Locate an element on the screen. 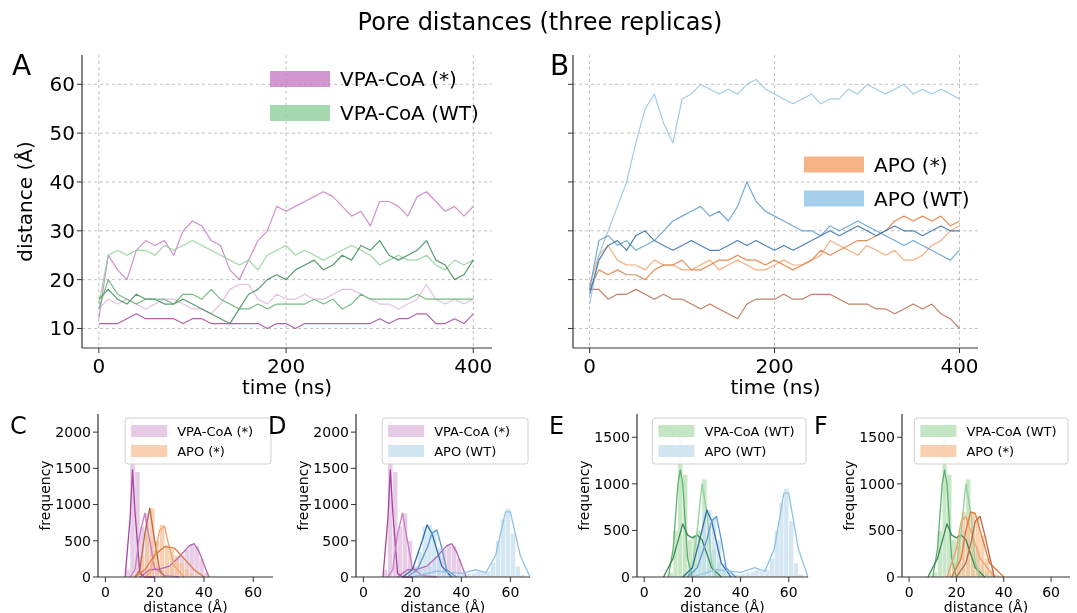 The image size is (1077, 613). y-axis-title: distance (Å) is located at coordinates (25, 201).